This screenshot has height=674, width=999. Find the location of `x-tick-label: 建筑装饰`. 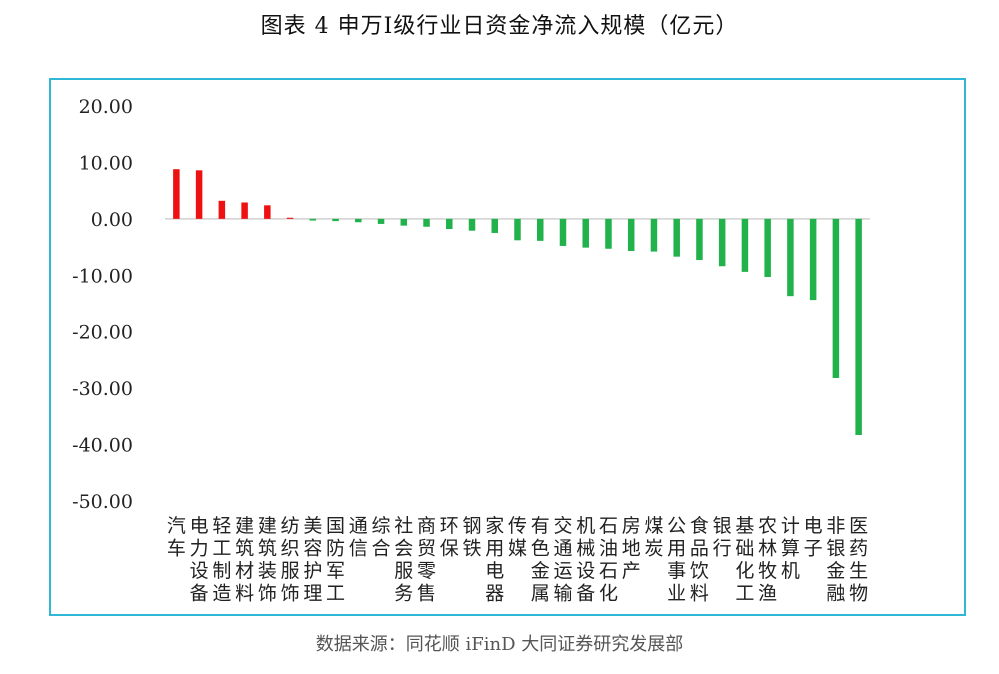

x-tick-label: 建筑装饰 is located at coordinates (267, 560).